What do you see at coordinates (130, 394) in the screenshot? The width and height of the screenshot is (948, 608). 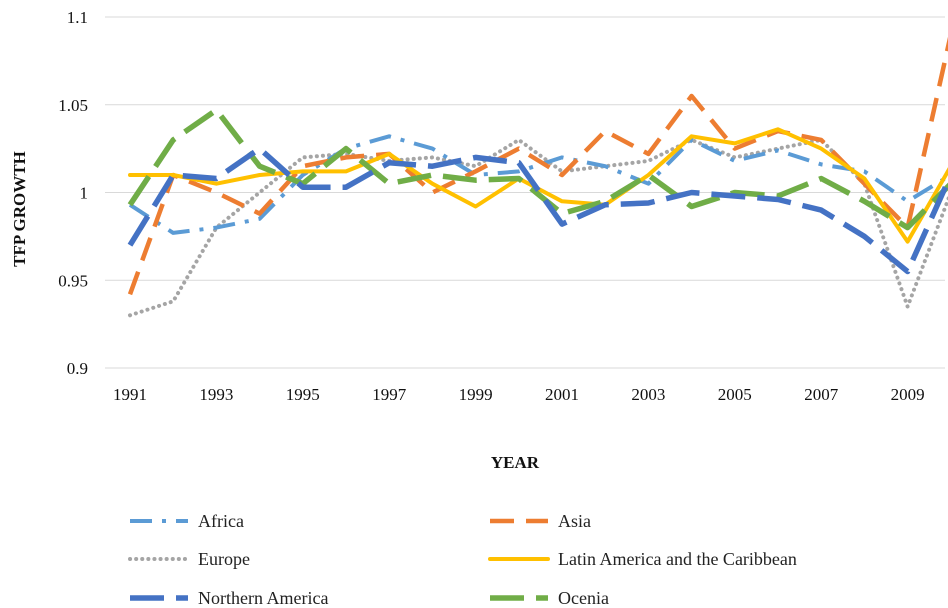 I see `x-tick-label: 1991` at bounding box center [130, 394].